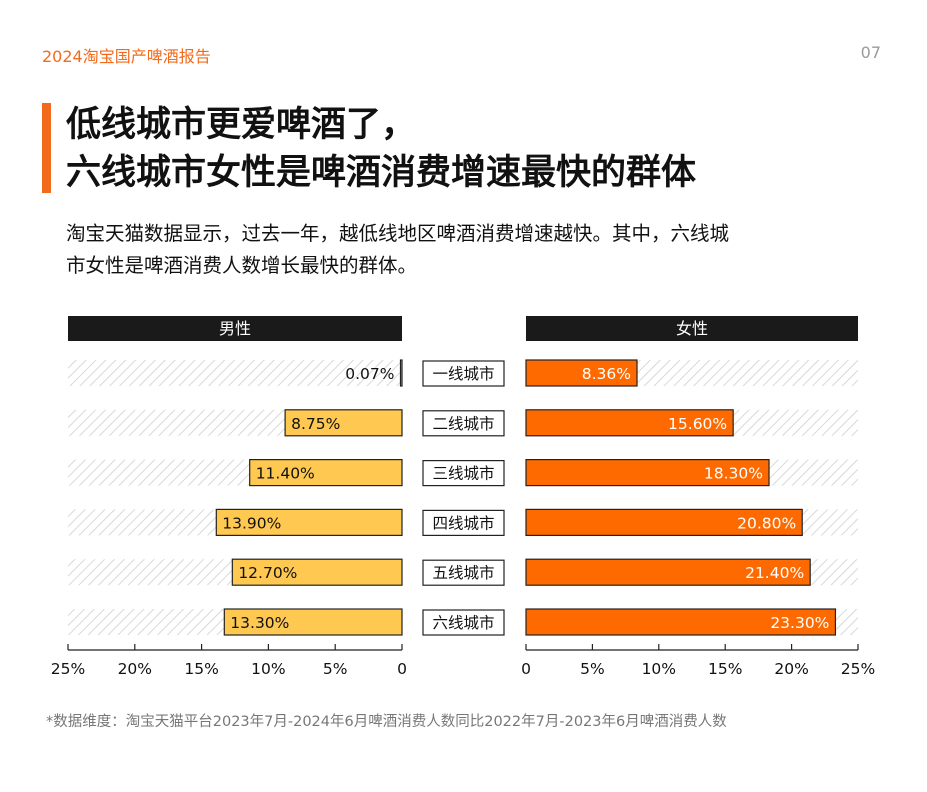  Describe the element at coordinates (335, 669) in the screenshot. I see `male-axis-tick-label: 5%` at that location.